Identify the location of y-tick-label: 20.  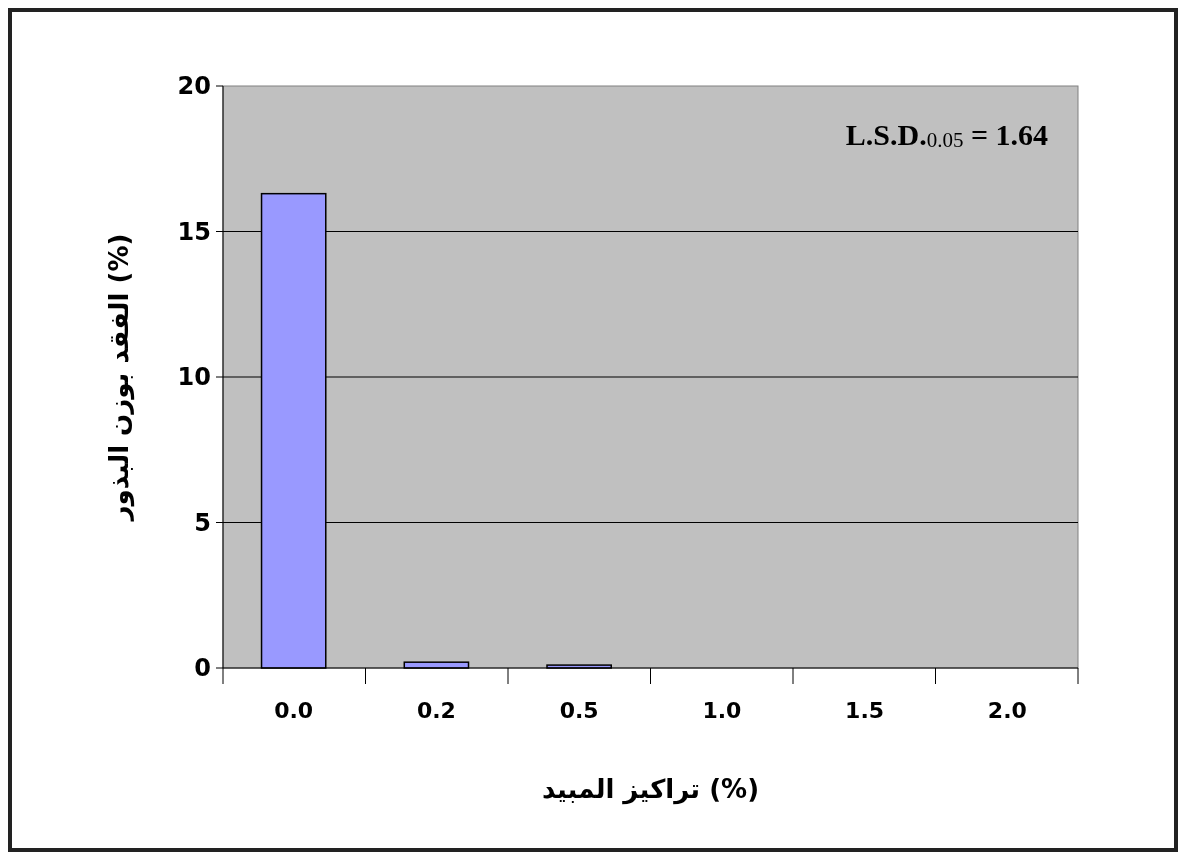
(194, 86).